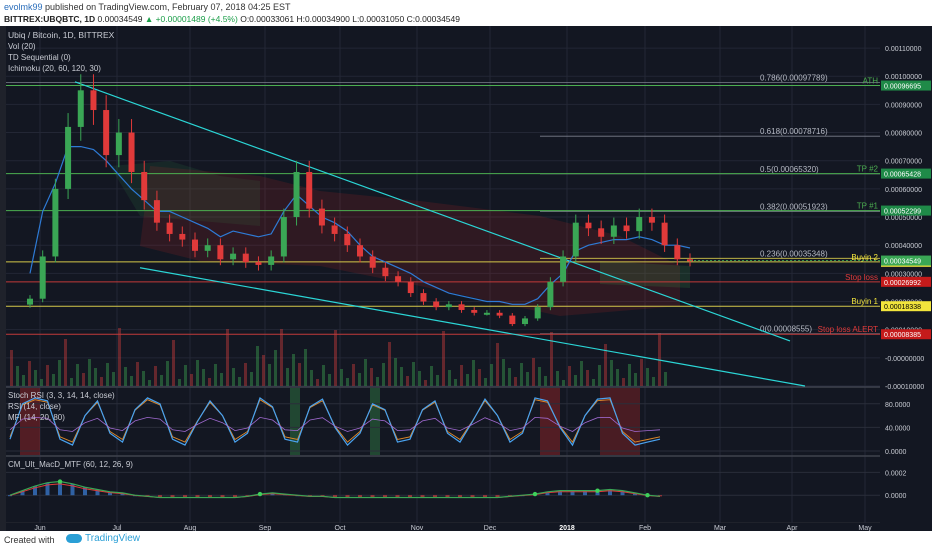  Describe the element at coordinates (34, 406) in the screenshot. I see `legend-rsi: RSI (14, close)` at that location.